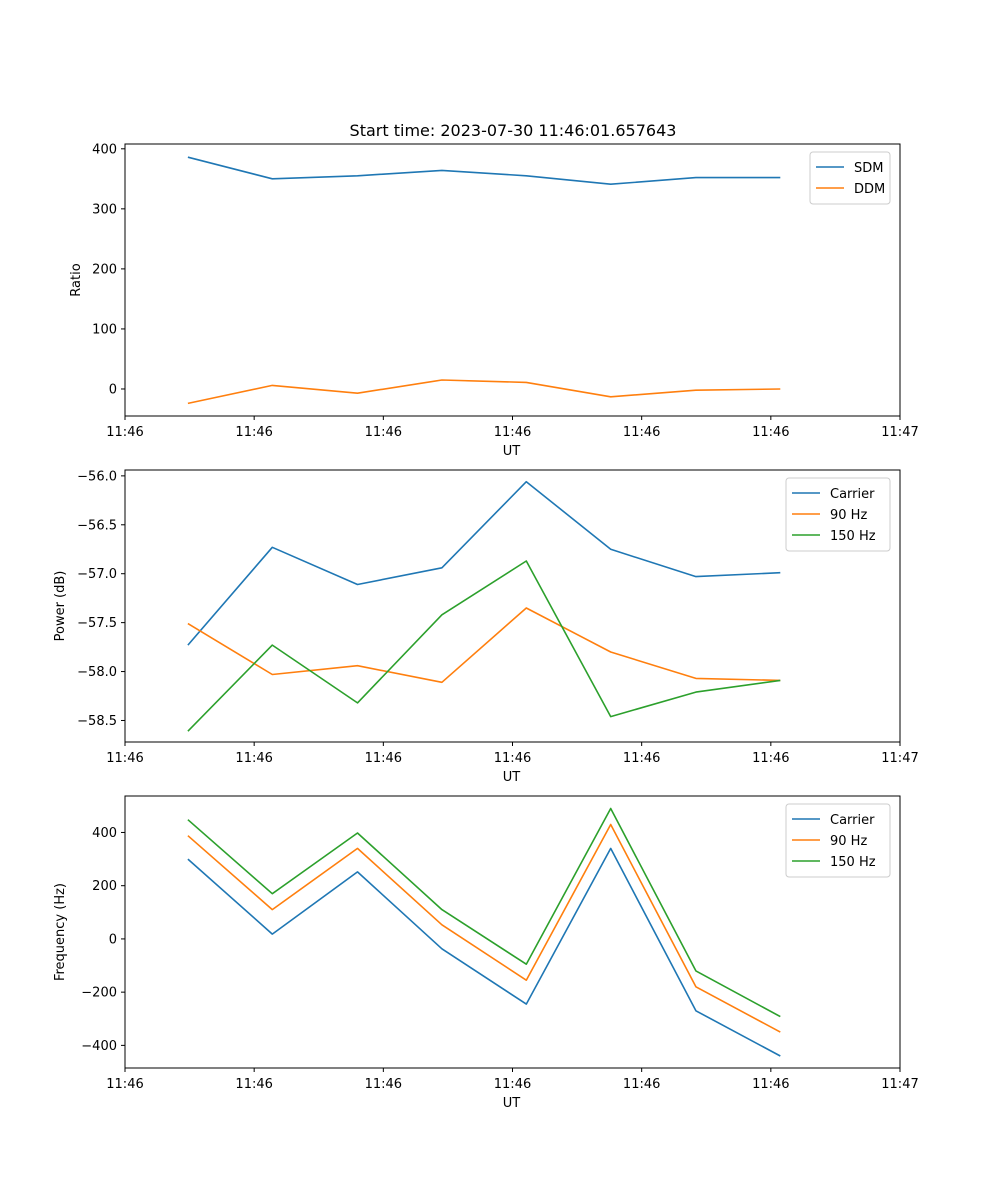  I want to click on legend-label: DDM, so click(869, 189).